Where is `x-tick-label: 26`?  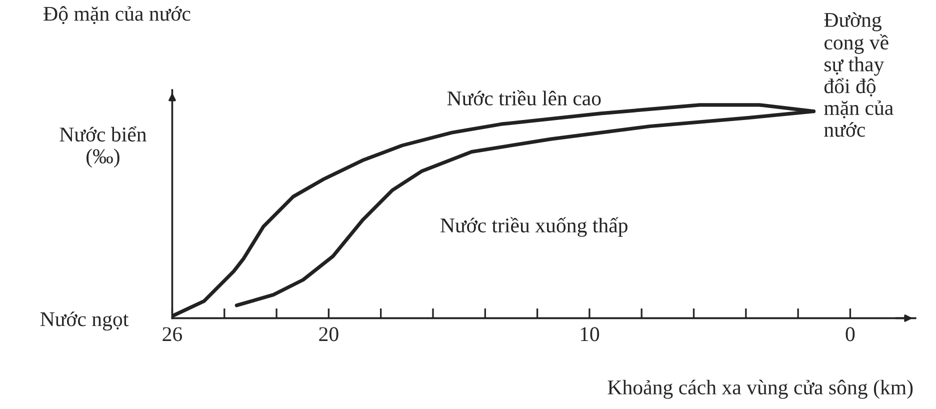 x-tick-label: 26 is located at coordinates (172, 334).